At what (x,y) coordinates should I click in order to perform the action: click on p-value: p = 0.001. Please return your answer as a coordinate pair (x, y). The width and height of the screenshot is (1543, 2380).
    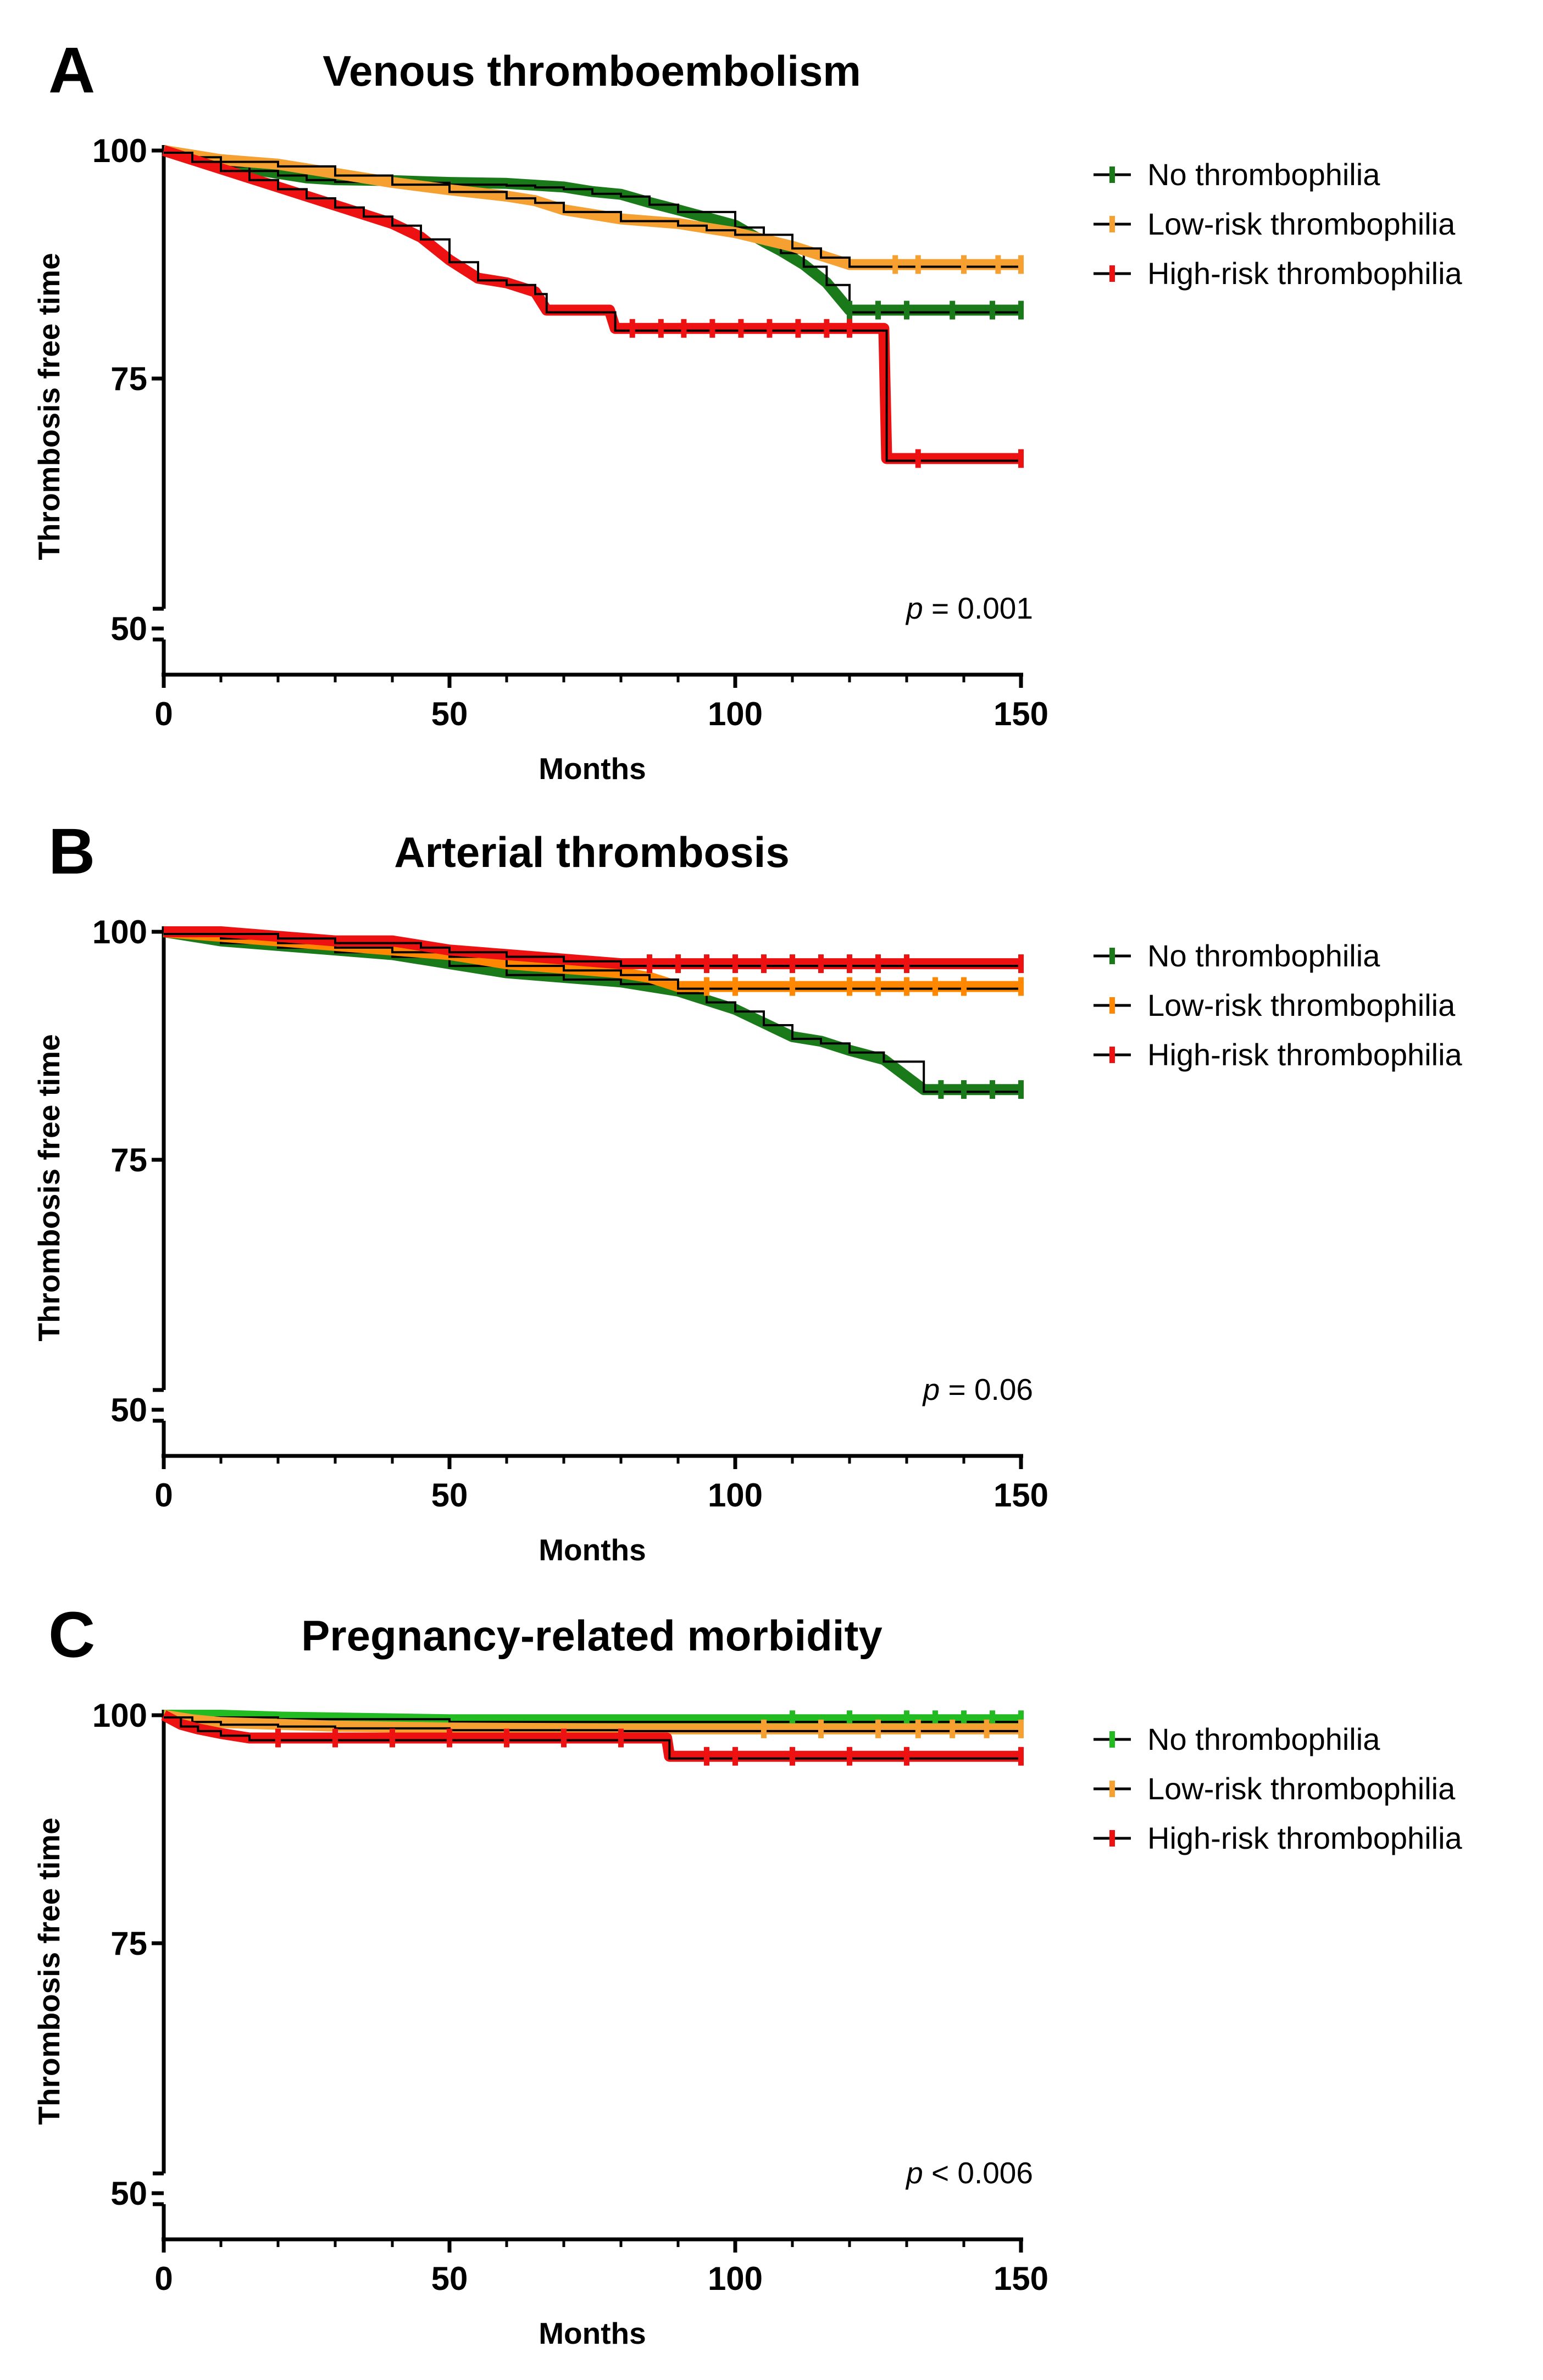
    Looking at the image, I should click on (969, 608).